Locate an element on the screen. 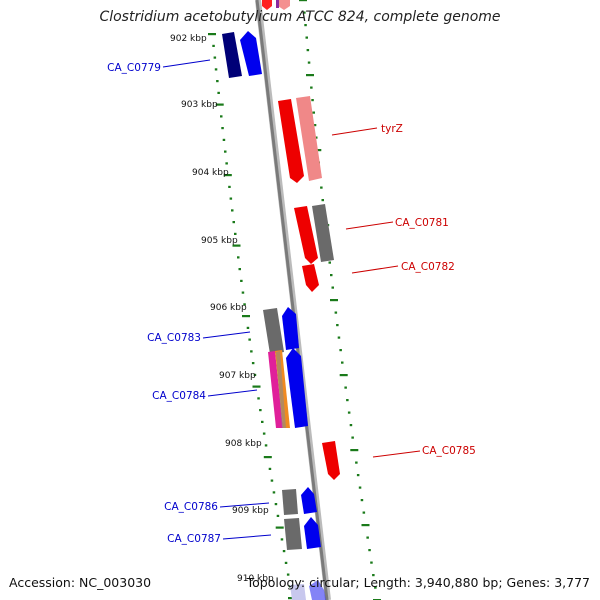 This screenshot has width=600, height=600. tick-label-906: 906 kbp is located at coordinates (228, 308).